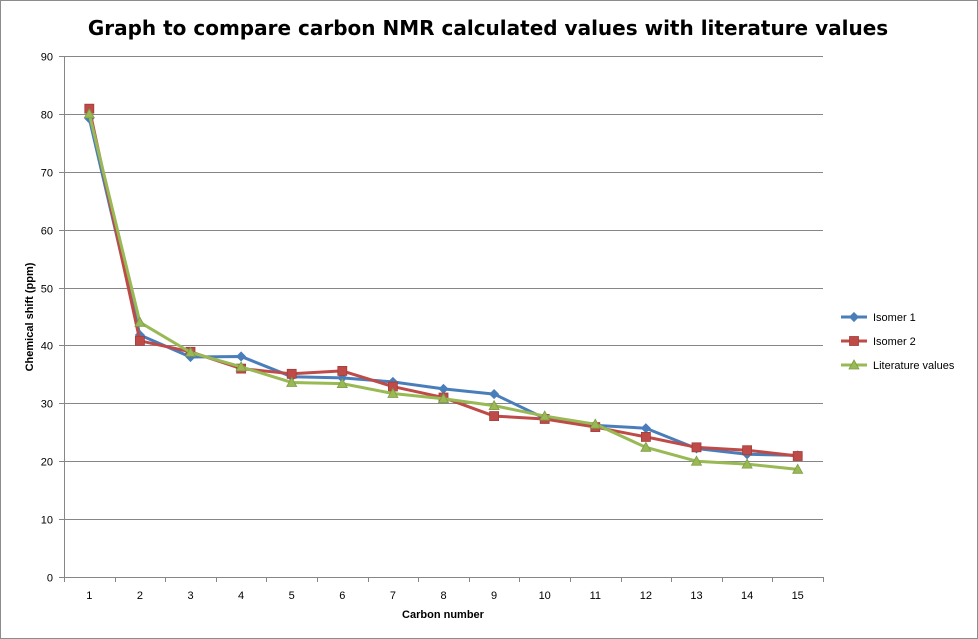  I want to click on legend-item: Isomer 2, so click(878, 342).